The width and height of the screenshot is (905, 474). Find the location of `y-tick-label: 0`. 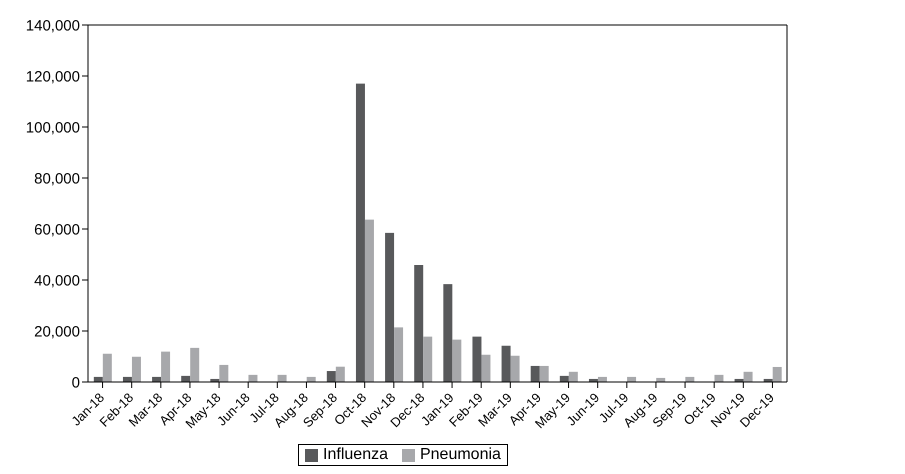

y-tick-label: 0 is located at coordinates (76, 383).